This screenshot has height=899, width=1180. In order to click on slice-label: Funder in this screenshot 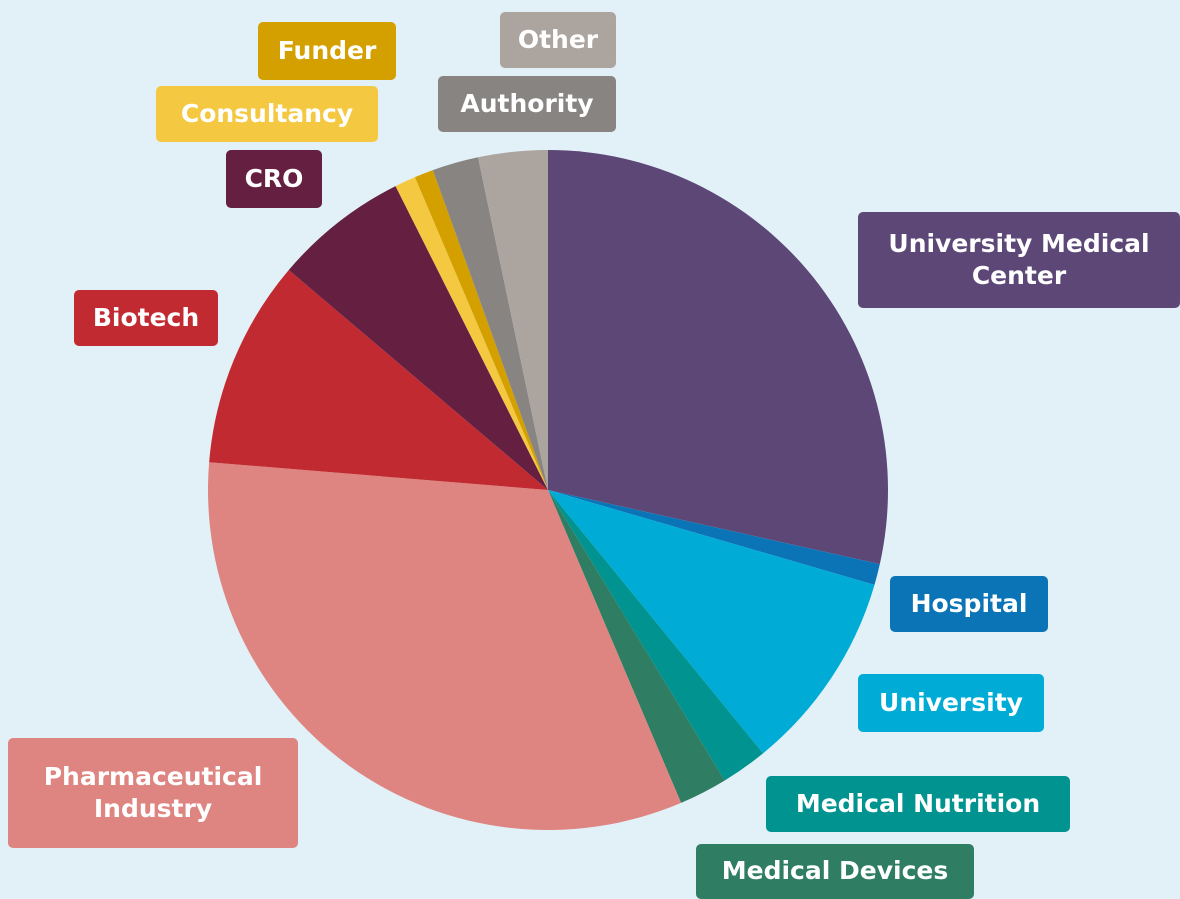, I will do `click(327, 51)`.